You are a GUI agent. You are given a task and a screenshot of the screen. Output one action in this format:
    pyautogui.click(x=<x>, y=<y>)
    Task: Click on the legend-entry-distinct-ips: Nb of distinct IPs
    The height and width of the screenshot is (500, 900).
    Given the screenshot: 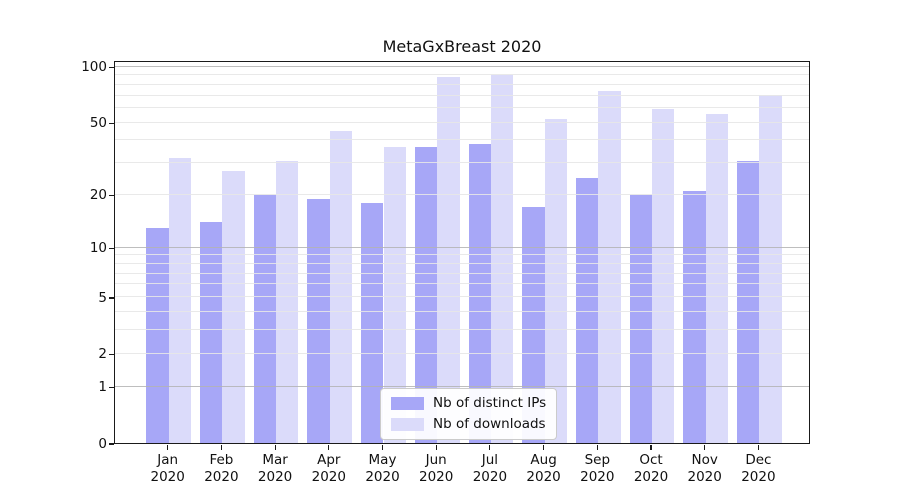 What is the action you would take?
    pyautogui.click(x=468, y=403)
    